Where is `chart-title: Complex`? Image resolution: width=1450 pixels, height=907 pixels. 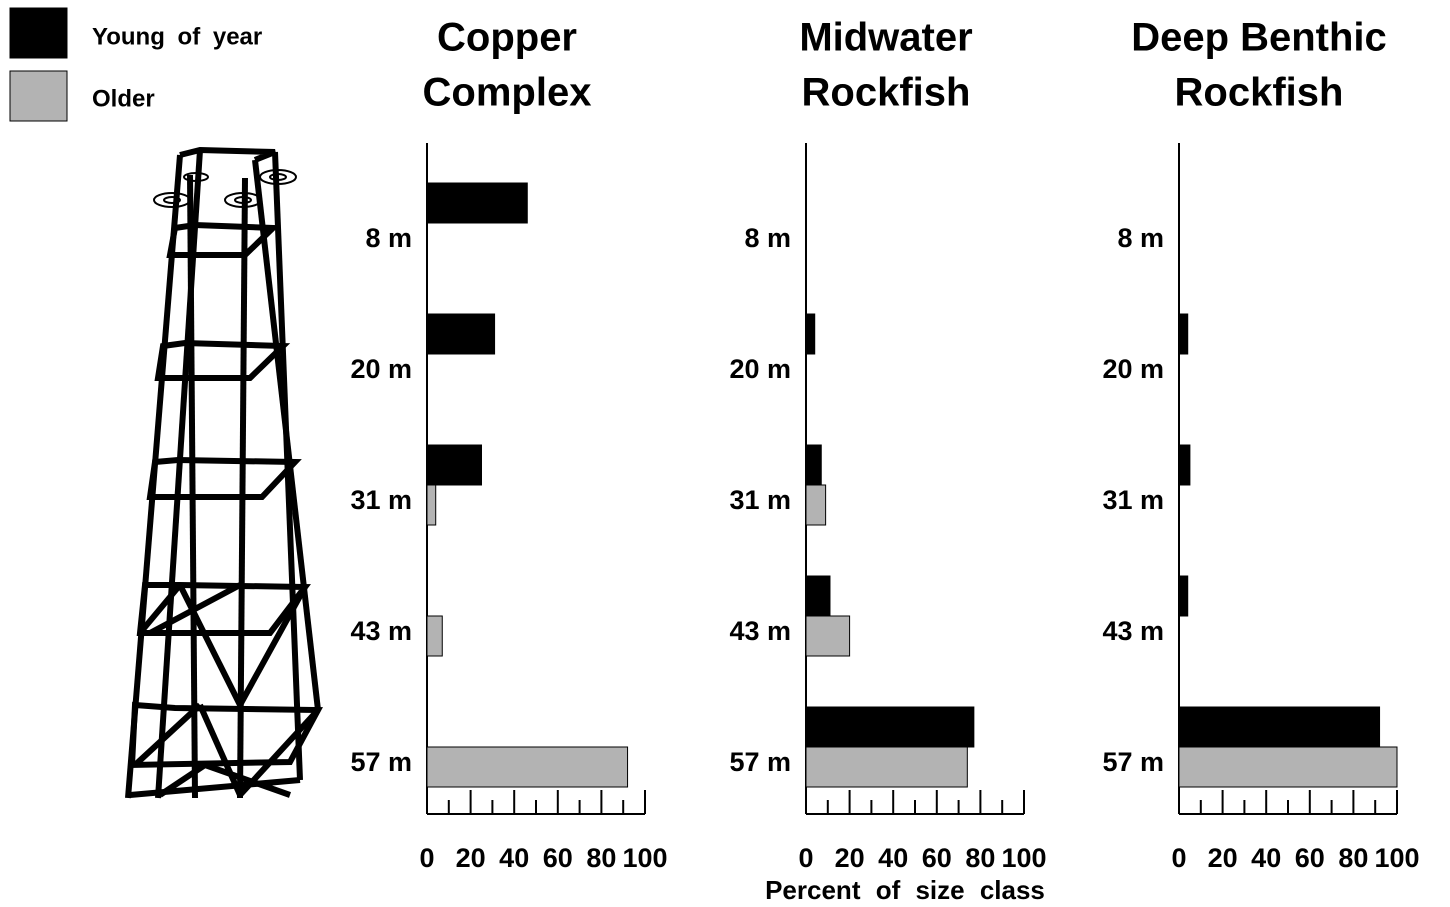 chart-title: Complex is located at coordinates (507, 93).